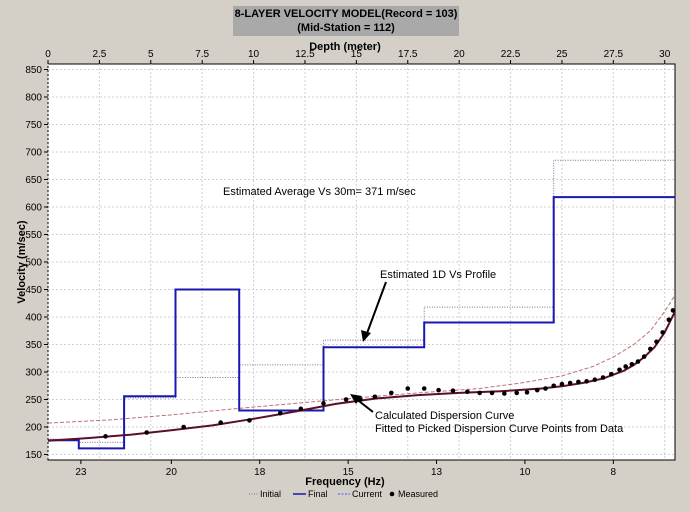  What do you see at coordinates (22, 261) in the screenshot?
I see `velocity-axis-title: Velocity (m/sec)` at bounding box center [22, 261].